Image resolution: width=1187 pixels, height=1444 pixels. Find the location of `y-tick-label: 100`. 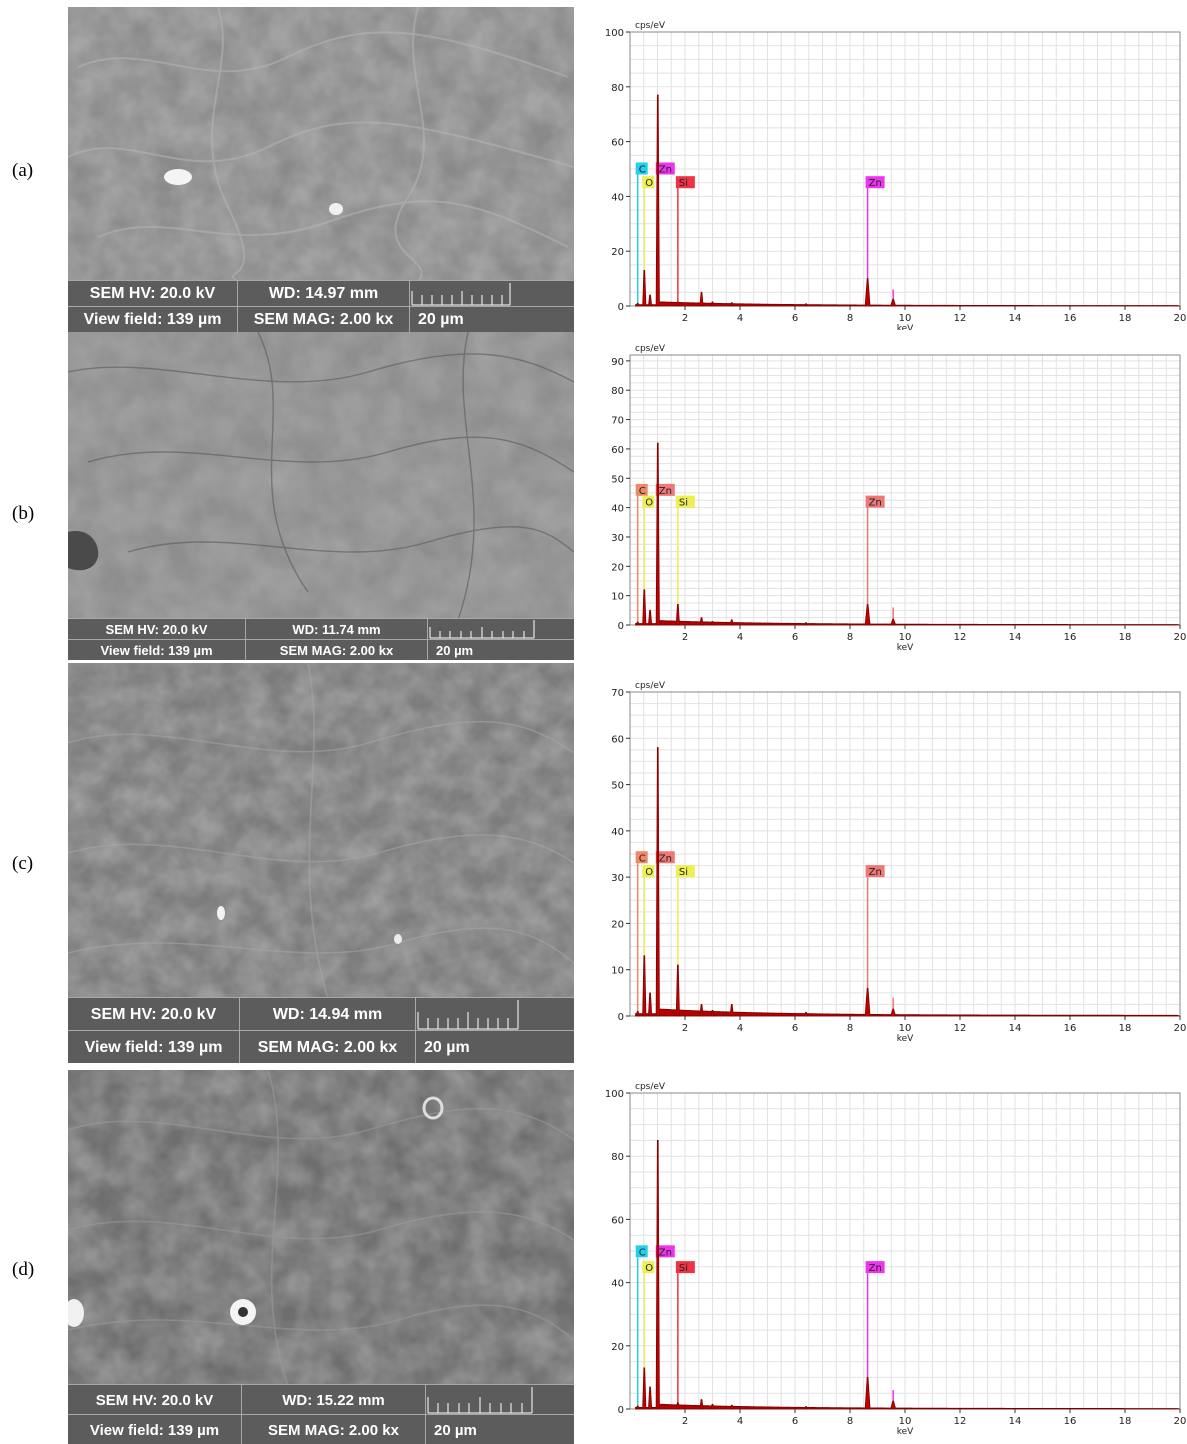

y-tick-label: 100 is located at coordinates (614, 33).